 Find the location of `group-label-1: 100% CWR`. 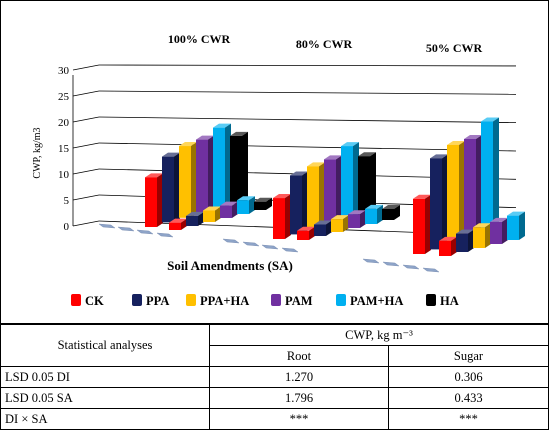

group-label-1: 100% CWR is located at coordinates (199, 39).